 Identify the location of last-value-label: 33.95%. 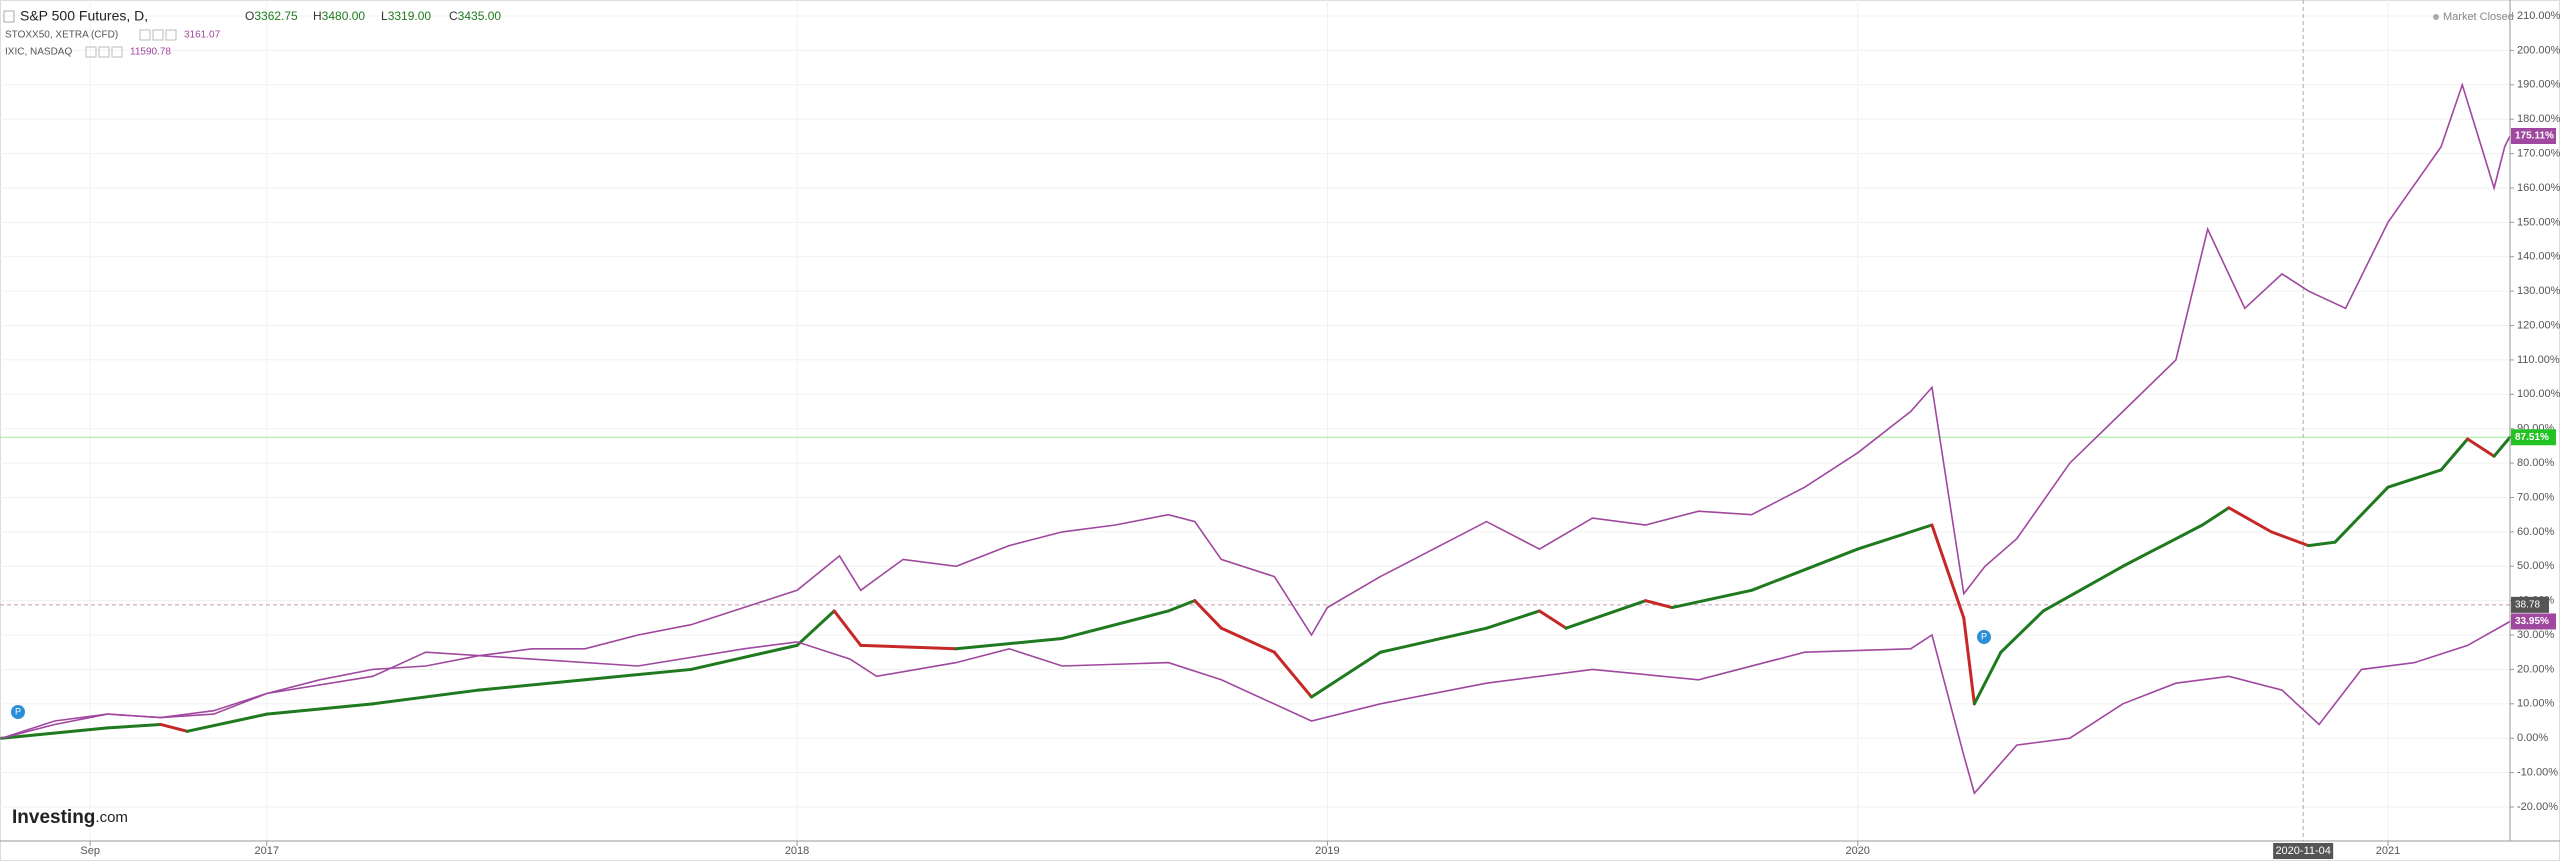
(2532, 621).